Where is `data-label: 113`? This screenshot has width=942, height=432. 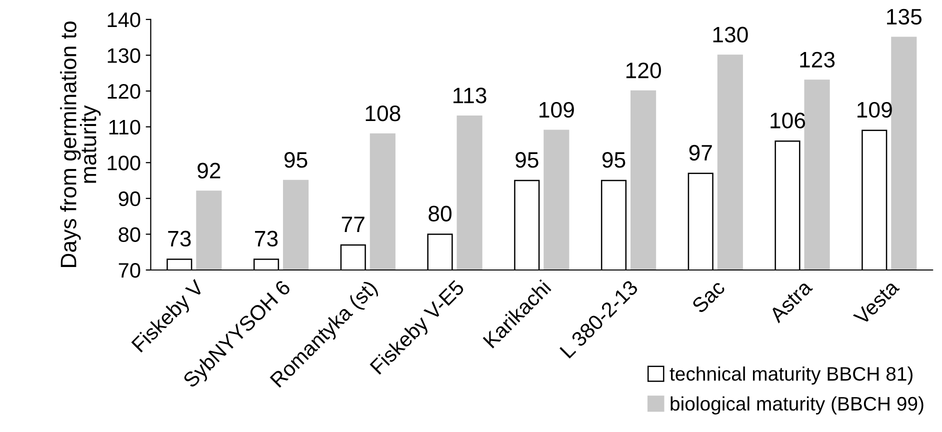
data-label: 113 is located at coordinates (470, 96).